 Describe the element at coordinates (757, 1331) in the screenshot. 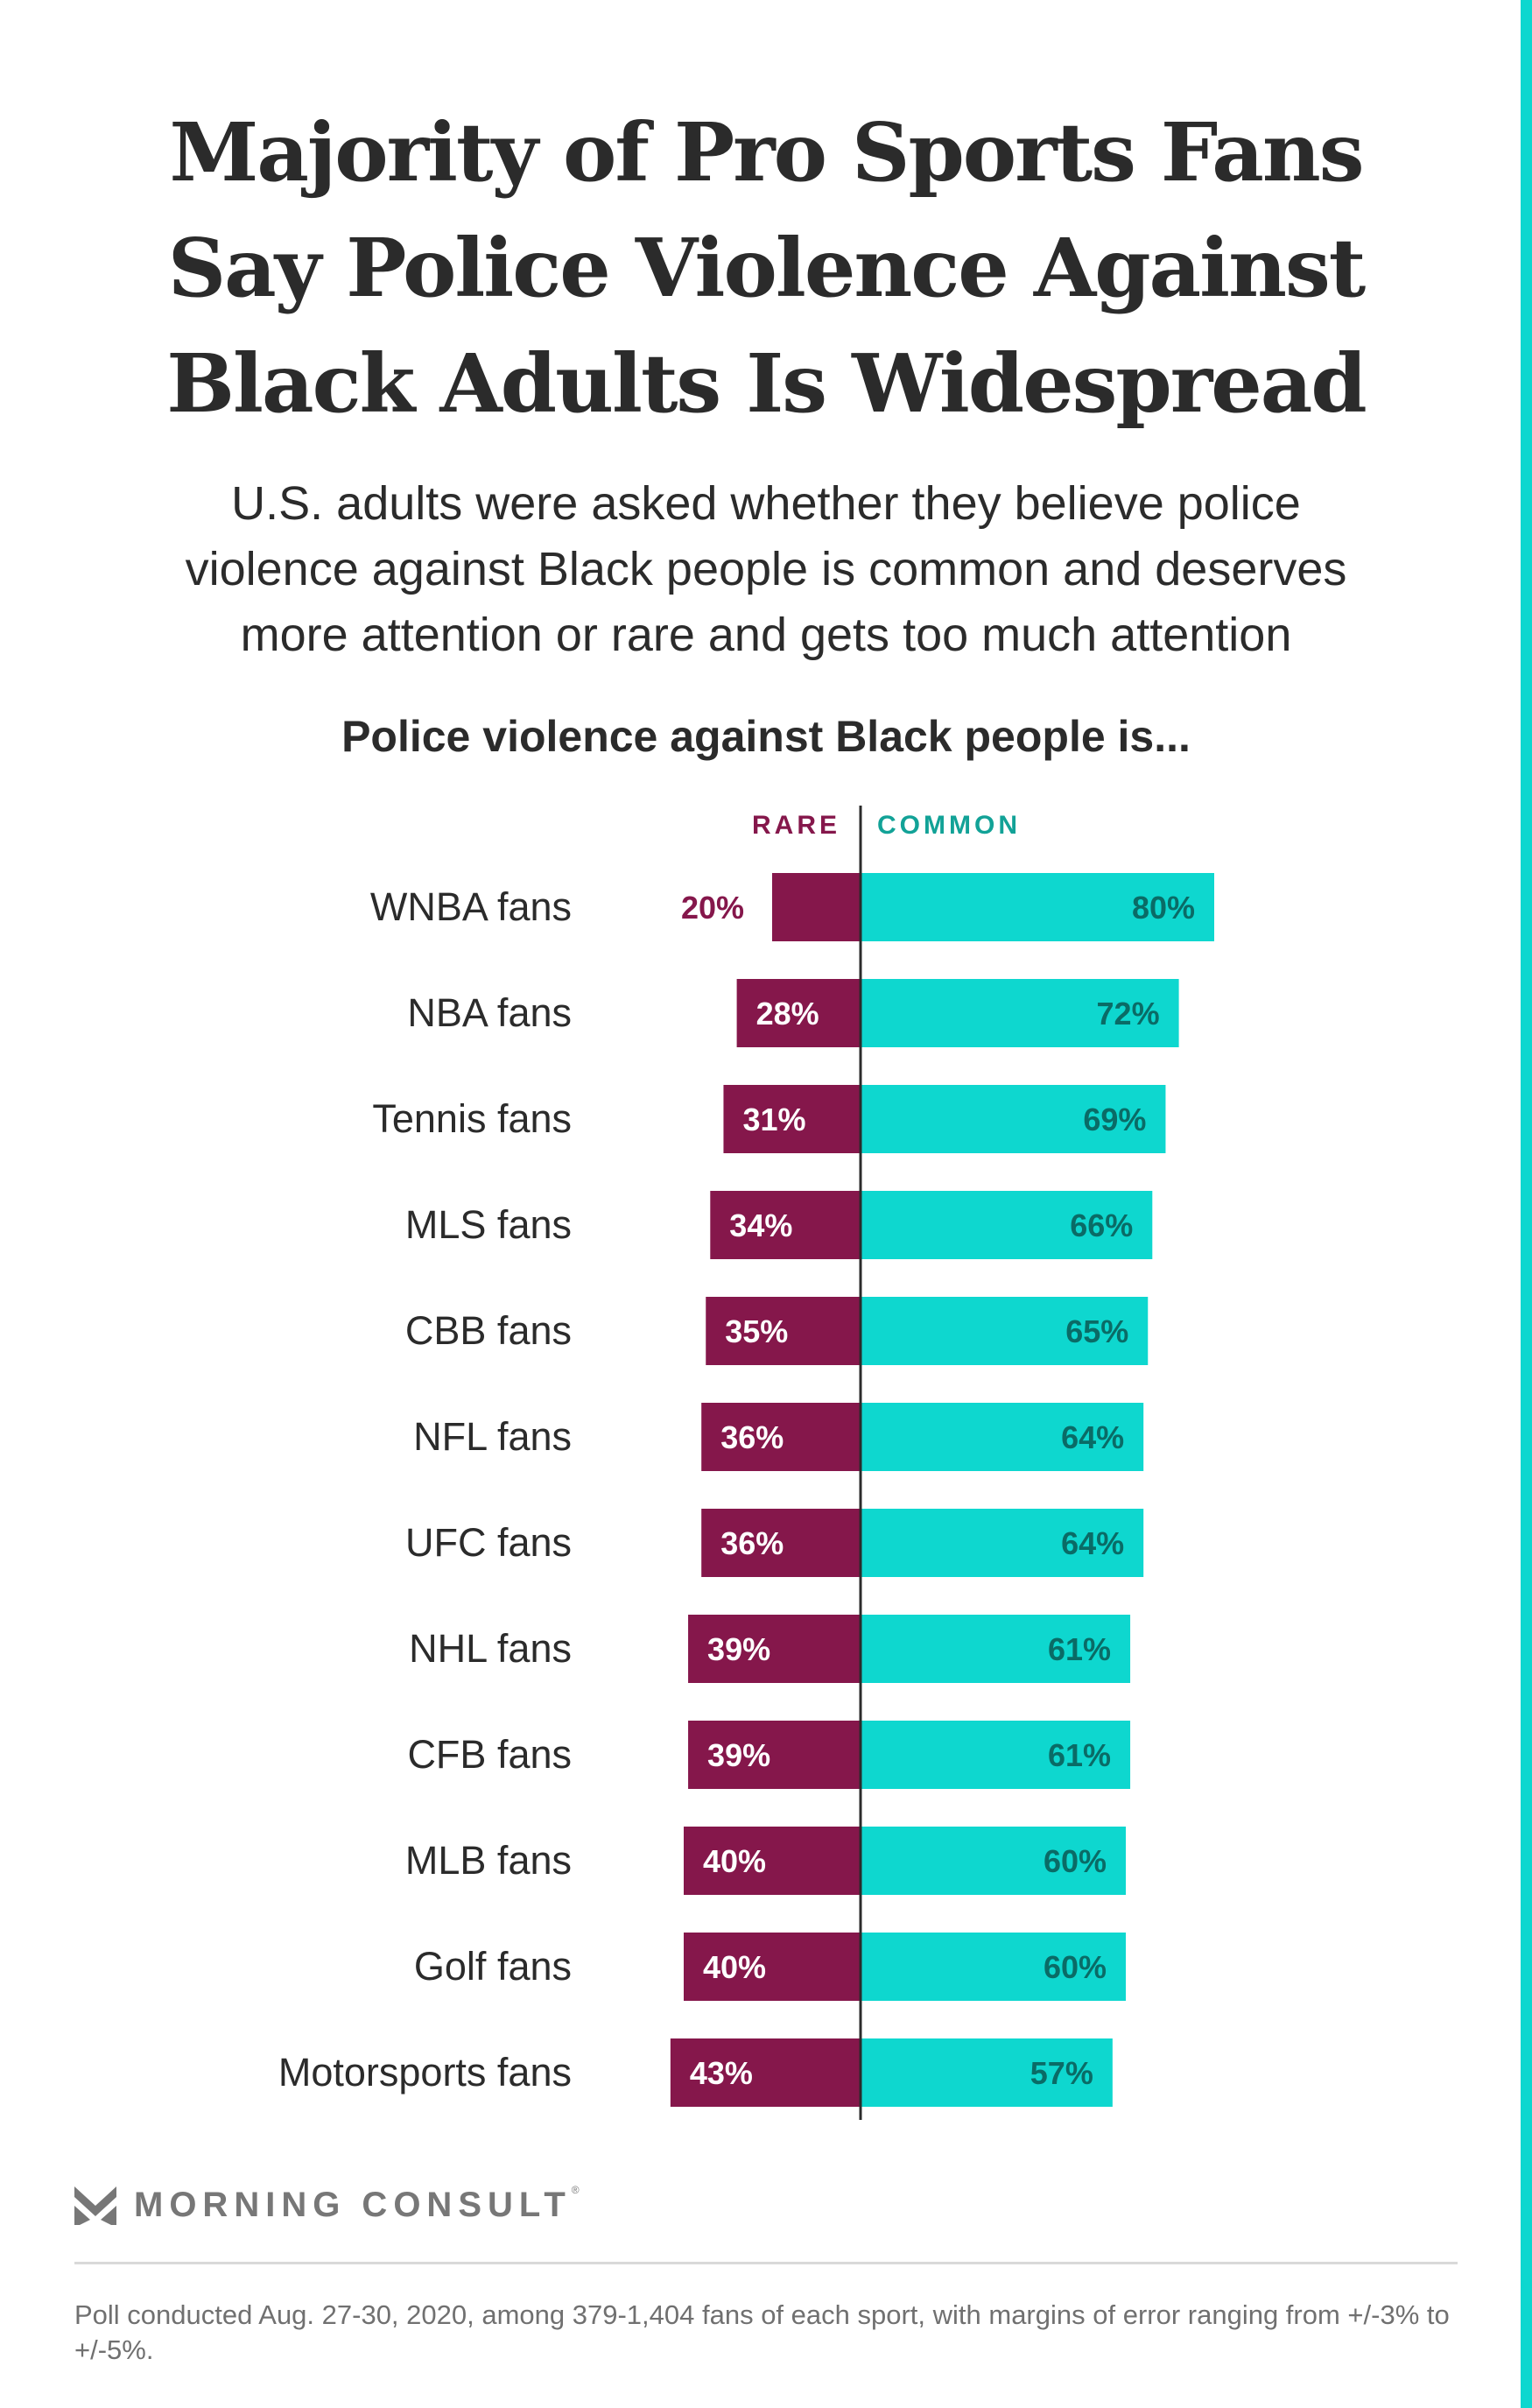

I see `value-label-rare: 35%` at that location.